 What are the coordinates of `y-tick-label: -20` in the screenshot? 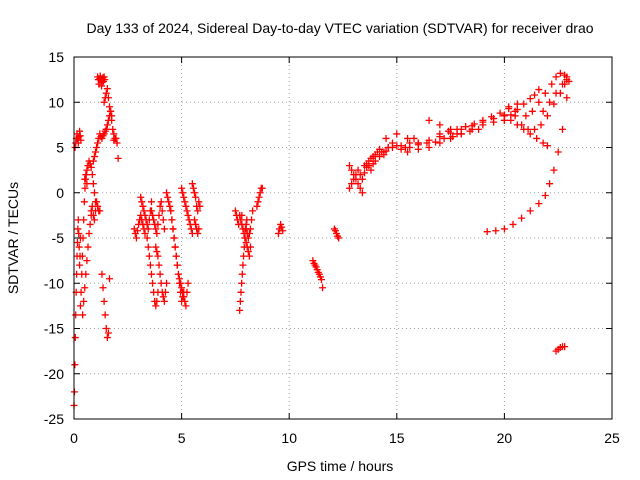 It's located at (54, 374).